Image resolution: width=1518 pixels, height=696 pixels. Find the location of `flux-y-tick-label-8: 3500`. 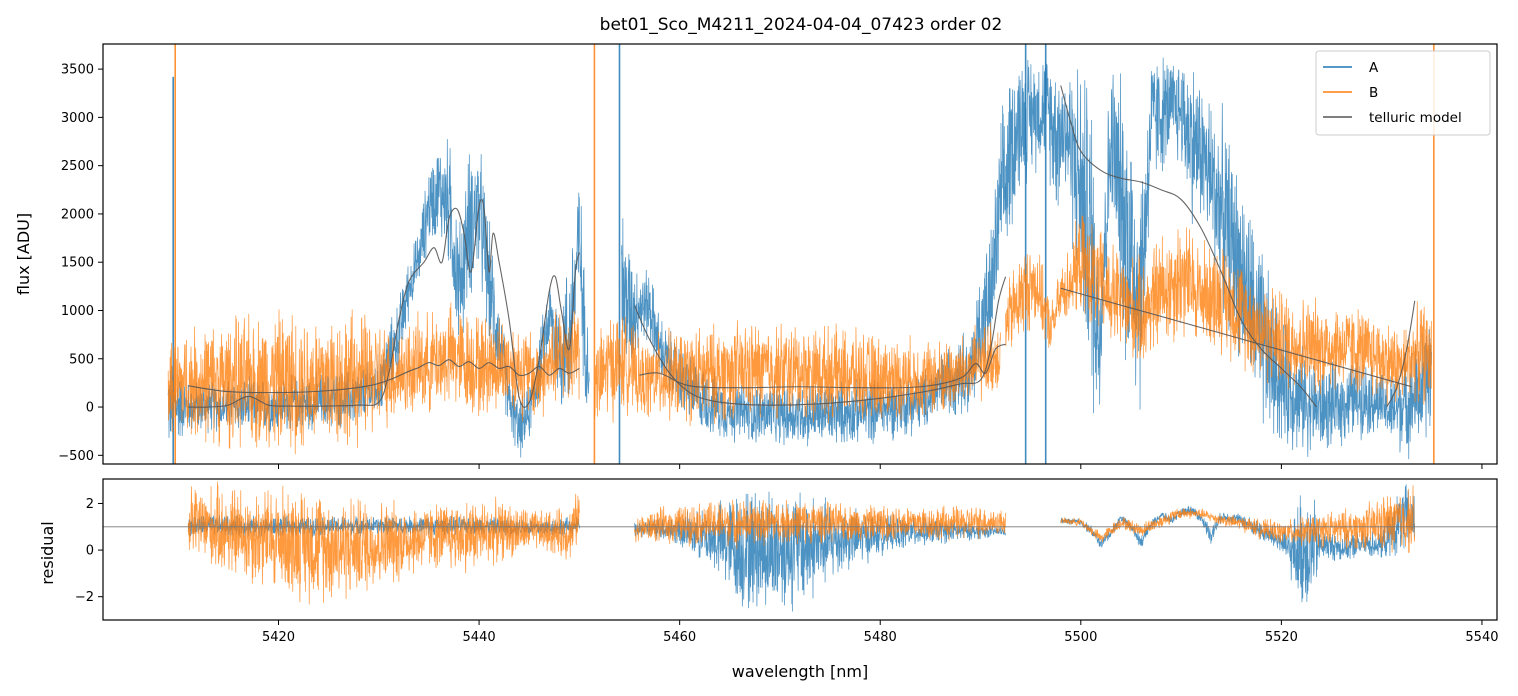

flux-y-tick-label-8: 3500 is located at coordinates (77, 70).